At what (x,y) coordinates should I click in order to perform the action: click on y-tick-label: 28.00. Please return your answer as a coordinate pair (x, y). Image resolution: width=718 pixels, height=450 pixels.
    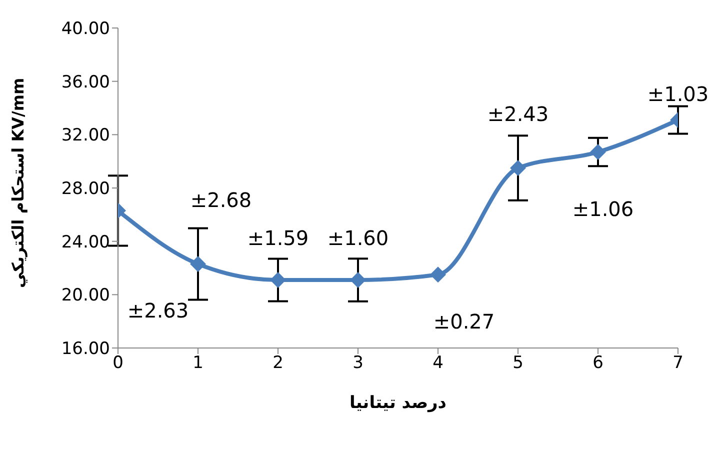
    Looking at the image, I should click on (85, 189).